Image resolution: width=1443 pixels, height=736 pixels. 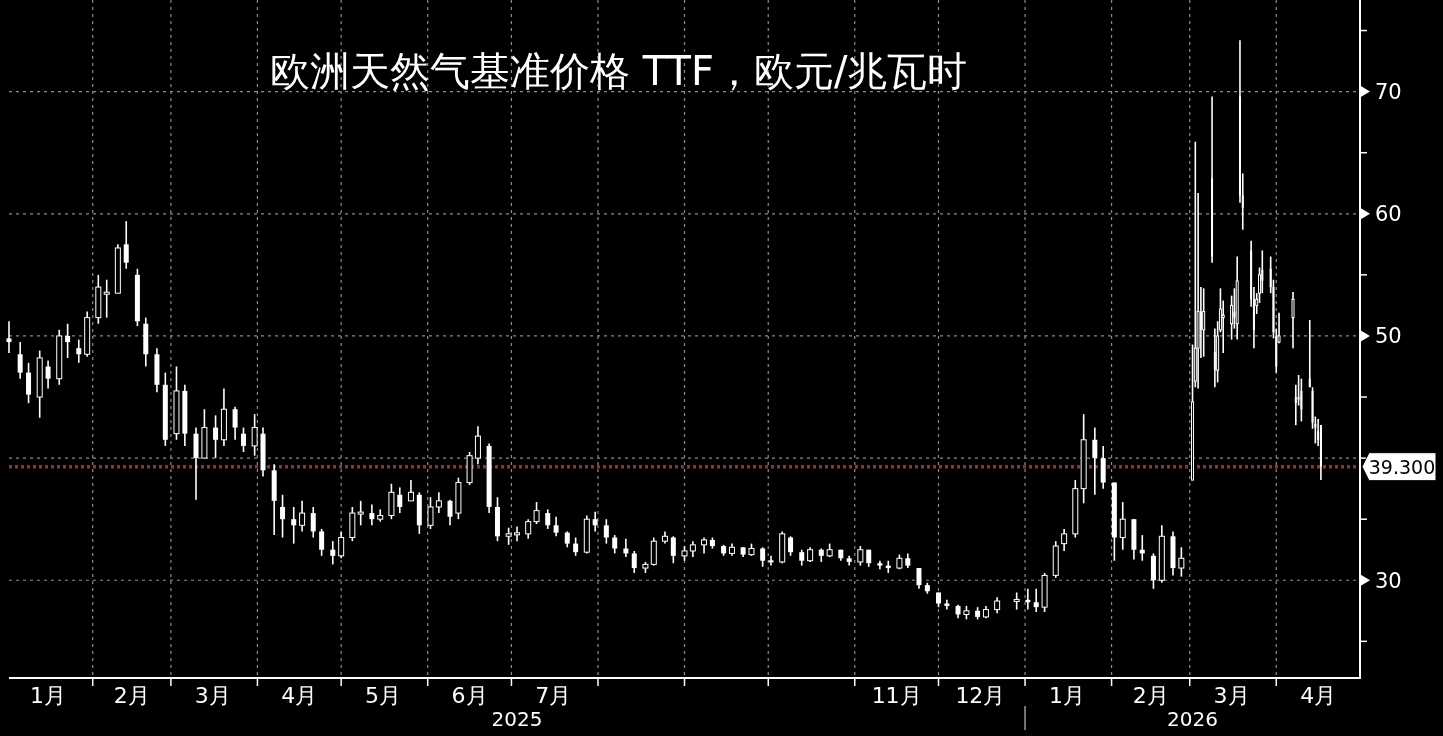 I want to click on x-tick-label: 5月, so click(x=383, y=695).